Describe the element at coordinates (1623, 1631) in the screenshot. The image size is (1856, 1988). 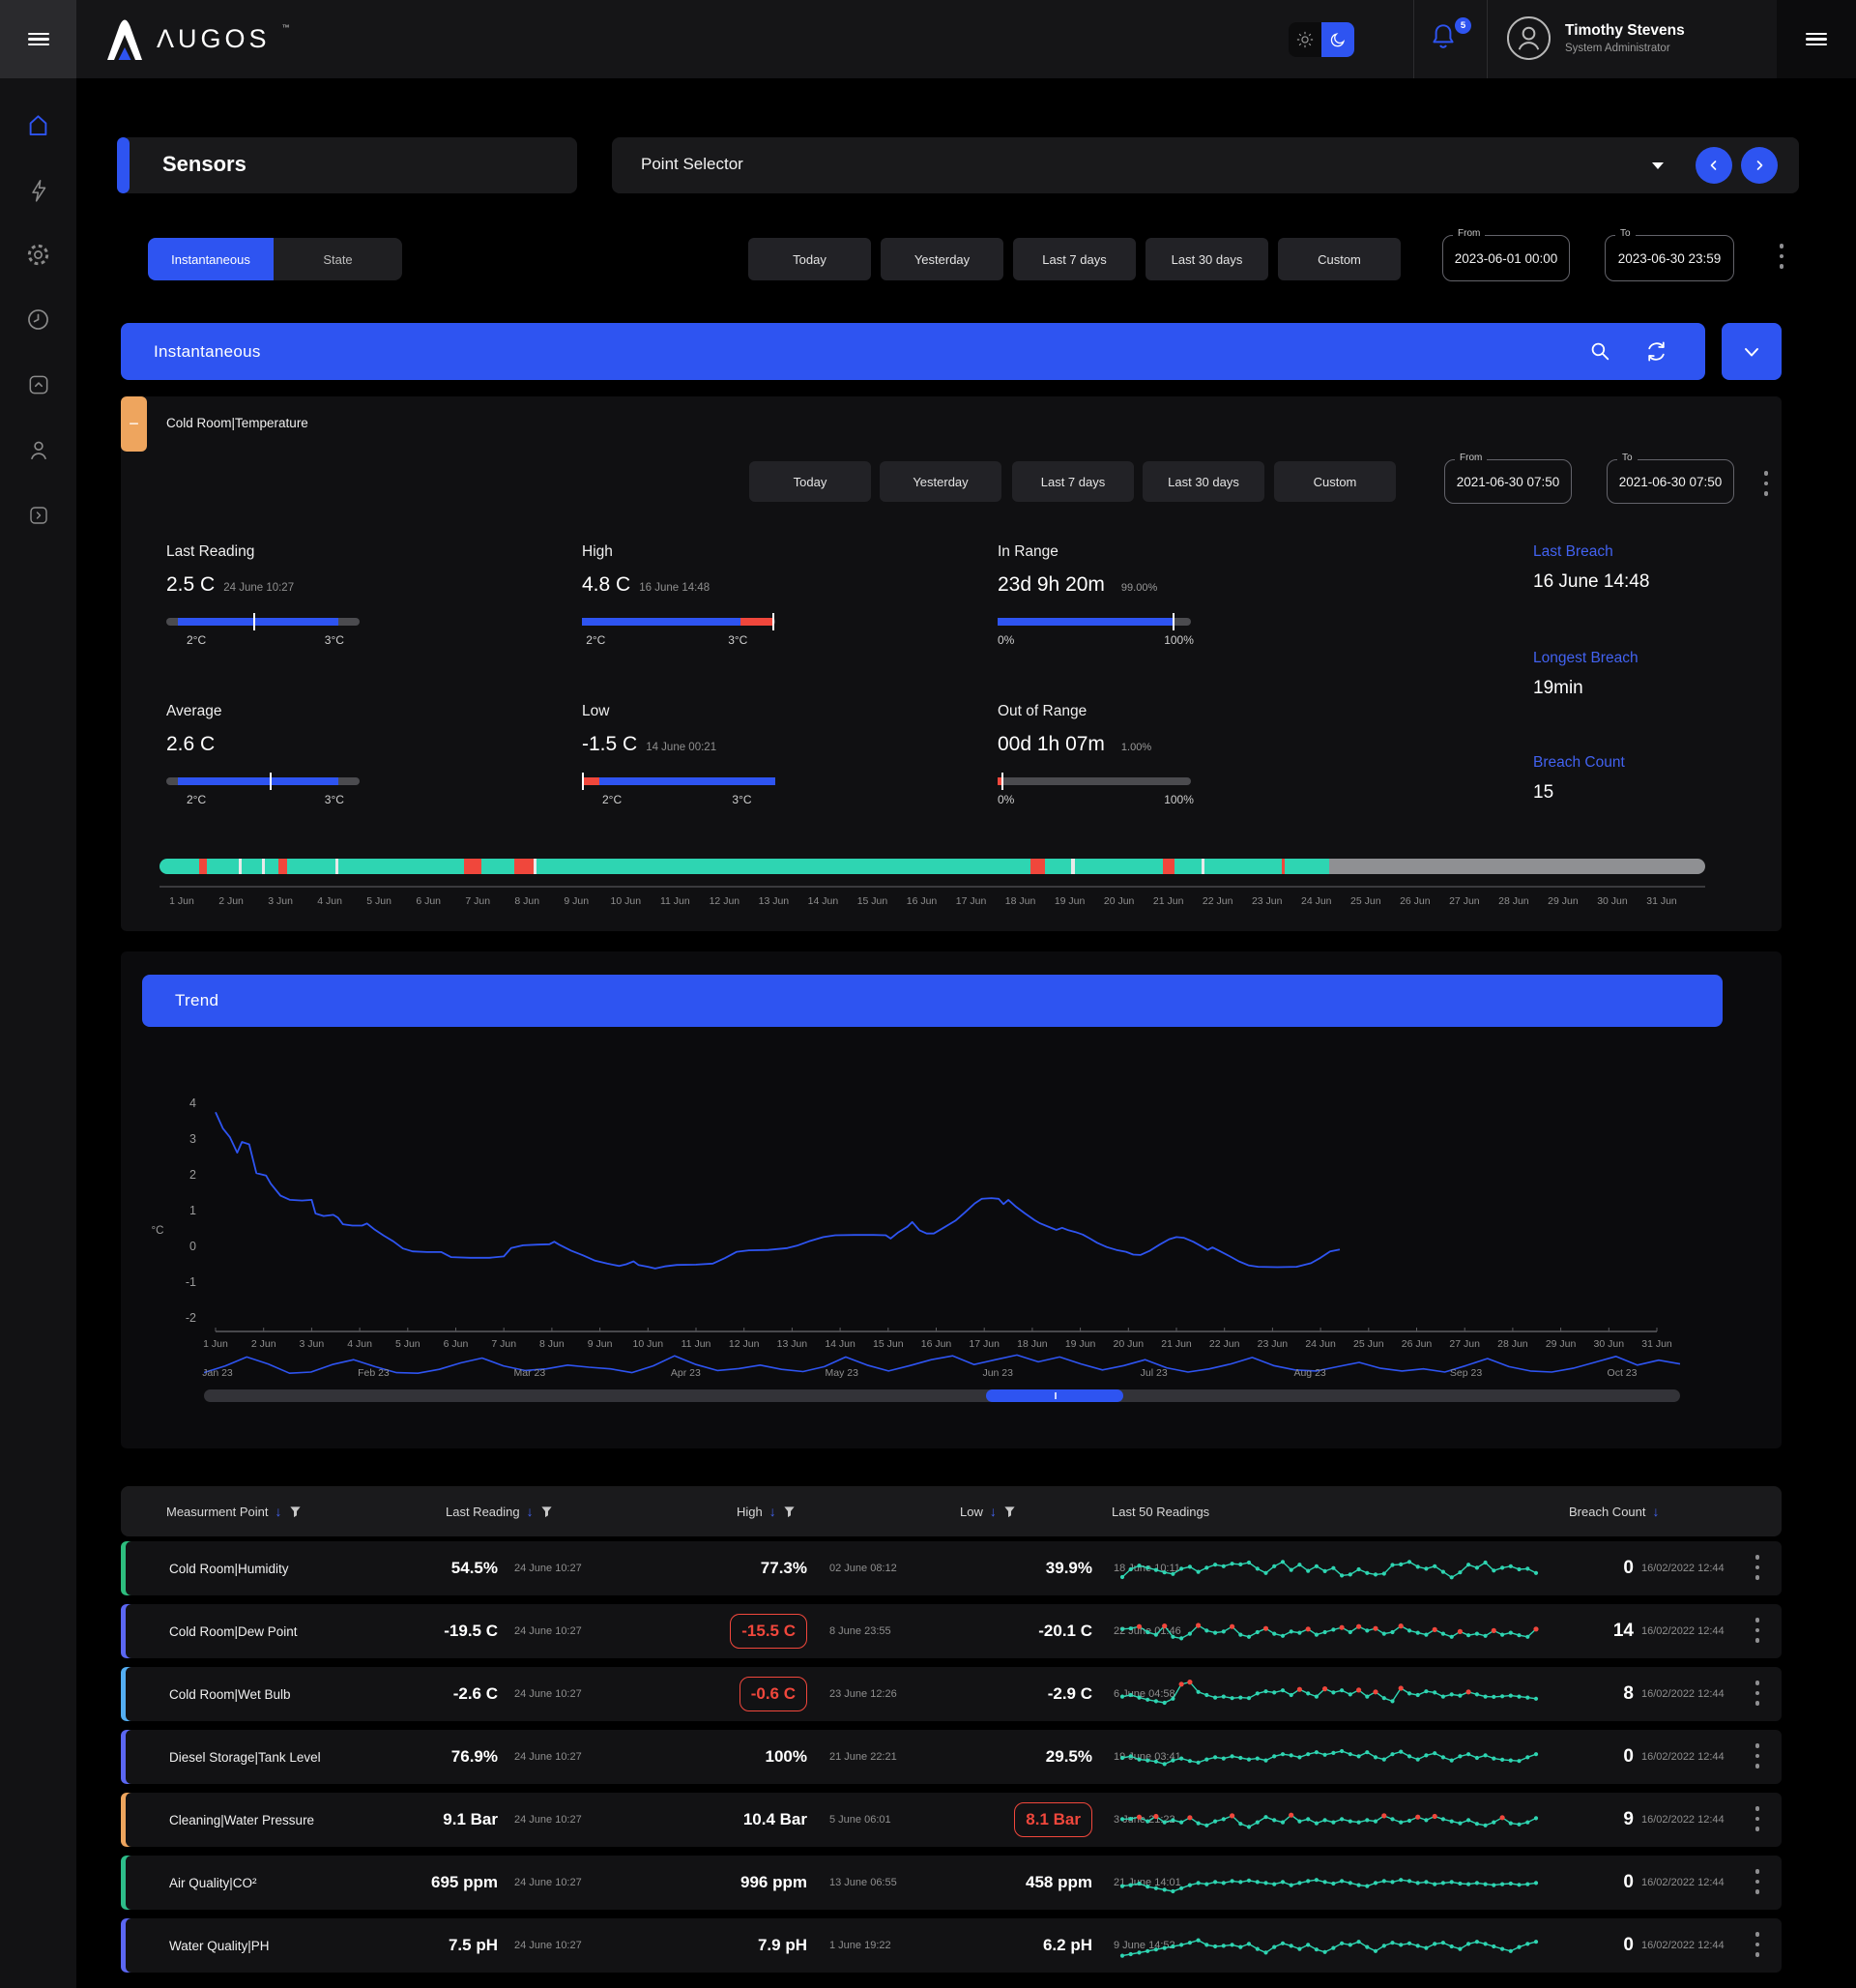
I see `breach-count-value: 14` at that location.